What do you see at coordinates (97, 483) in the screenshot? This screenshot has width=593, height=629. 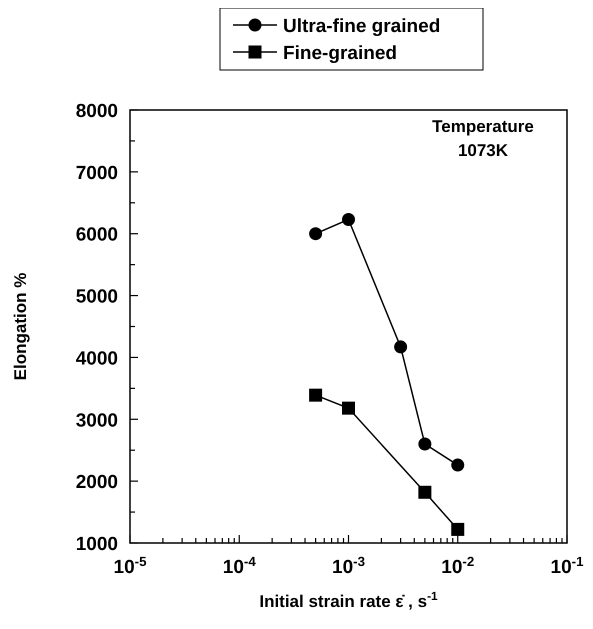 I see `y-tick-label: 2000` at bounding box center [97, 483].